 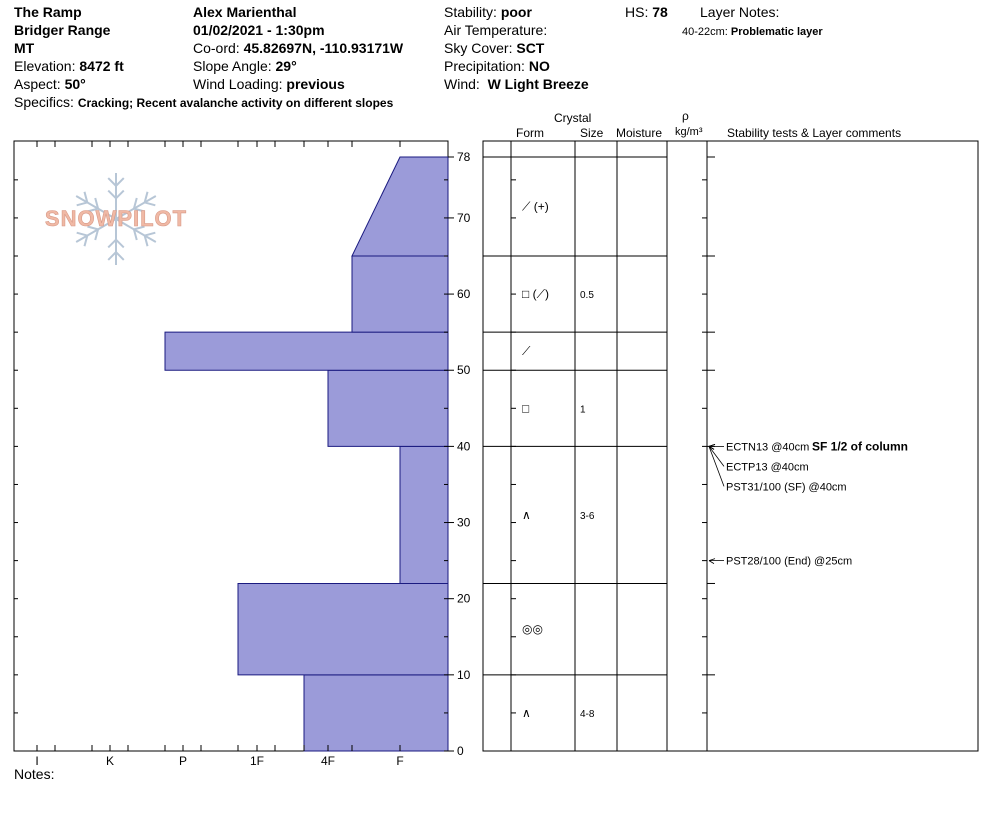 I want to click on stability-test: PST31/100 (SF) @40cm, so click(x=786, y=487).